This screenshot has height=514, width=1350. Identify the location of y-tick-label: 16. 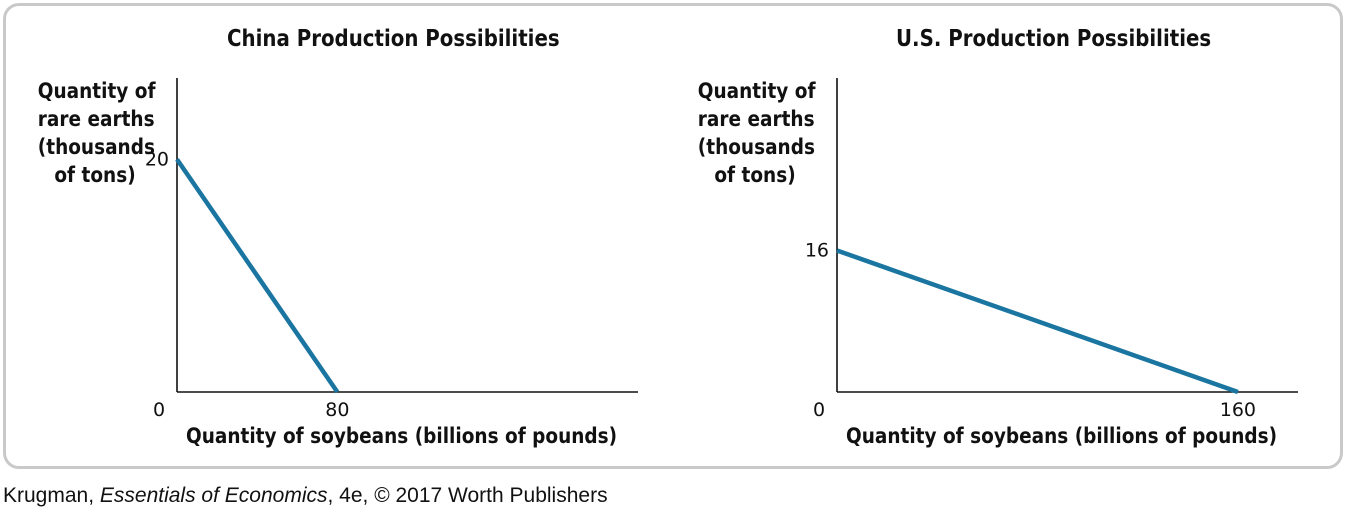
(817, 250).